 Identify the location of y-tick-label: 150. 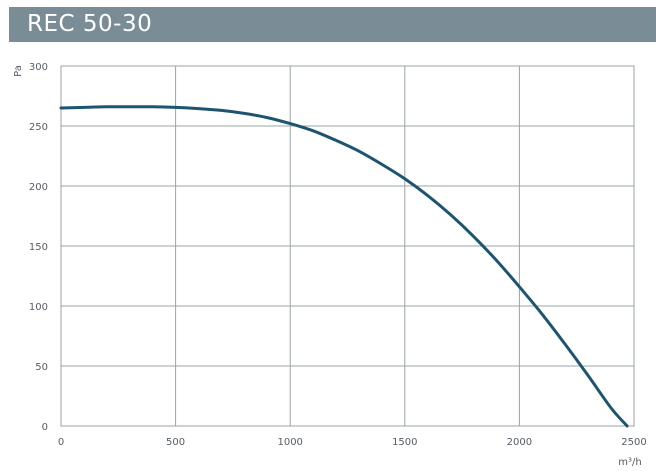
(38, 247).